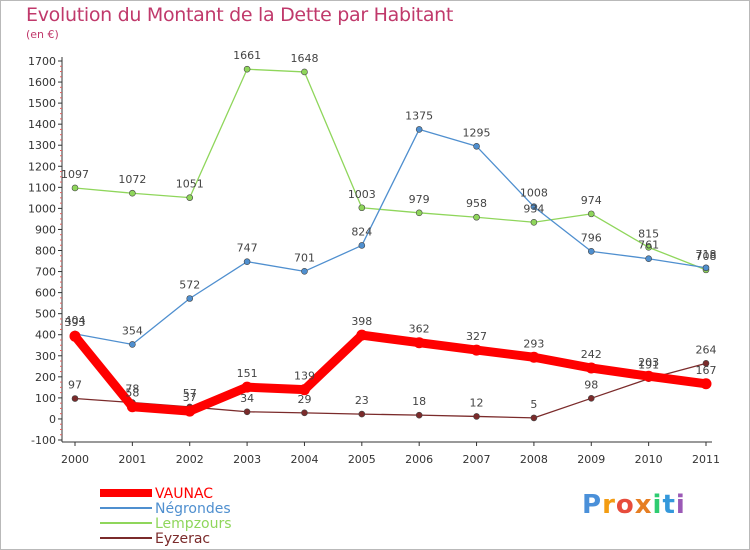 The image size is (750, 550). Describe the element at coordinates (419, 459) in the screenshot. I see `x-tick-label: 2006` at that location.